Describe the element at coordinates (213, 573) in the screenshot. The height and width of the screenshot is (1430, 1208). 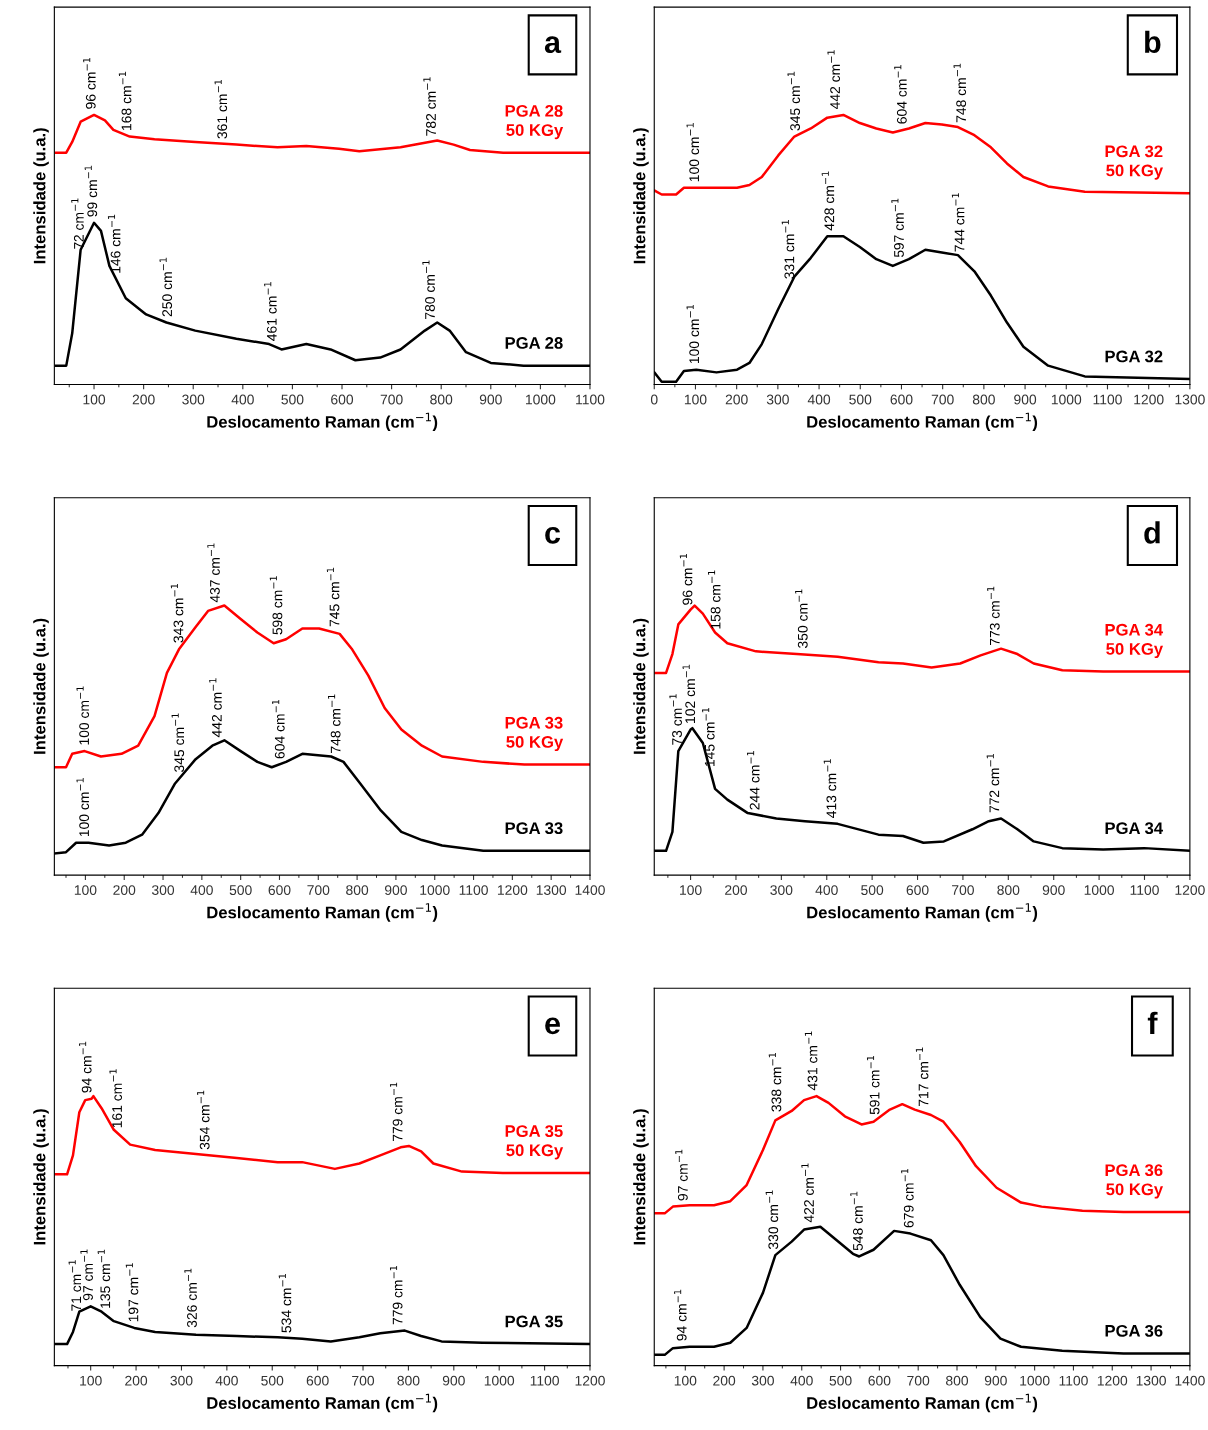
I see `annotation: 437 cm$^{−1}$` at that location.